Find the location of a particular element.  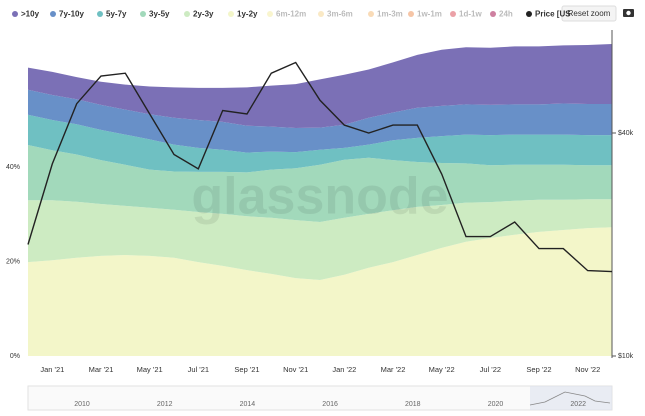

legend-label: 6m-12m is located at coordinates (291, 14).